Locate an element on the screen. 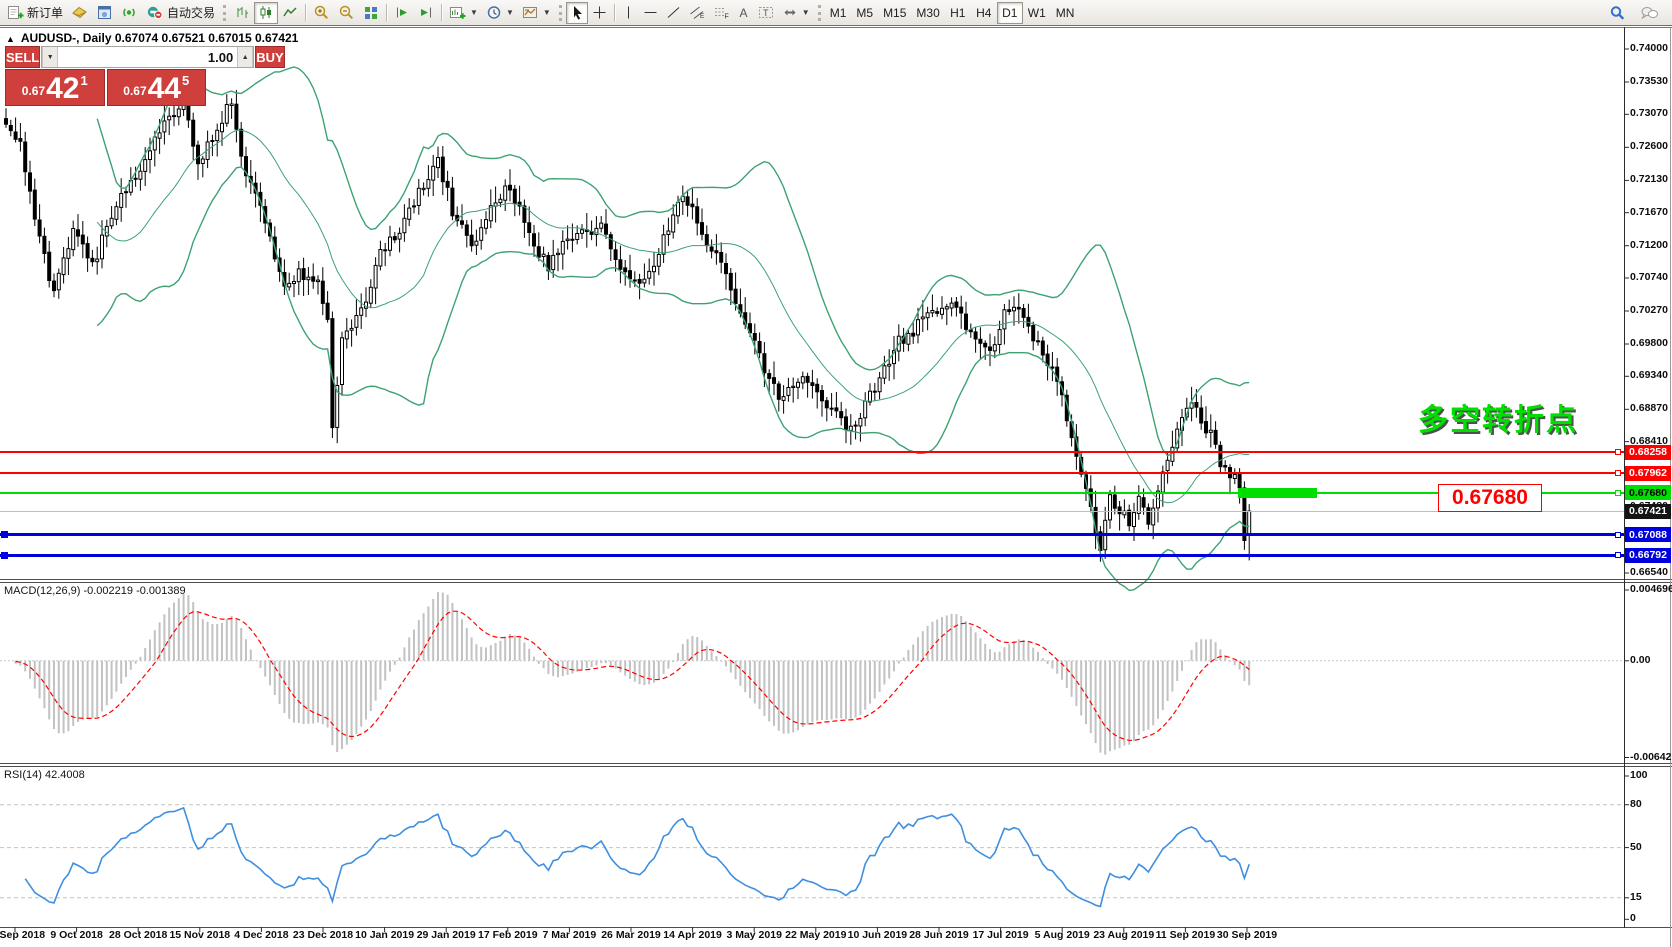 Image resolution: width=1672 pixels, height=947 pixels. text-button: A is located at coordinates (743, 13).